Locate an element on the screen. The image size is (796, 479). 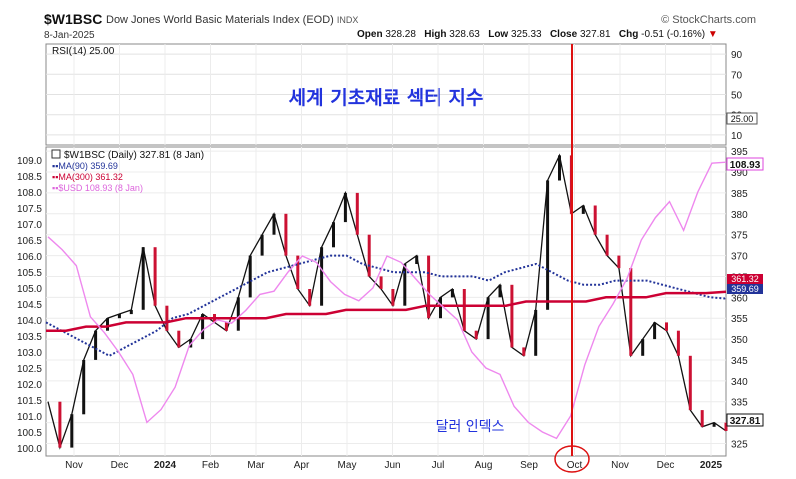
price-tick-label: 335 is located at coordinates (739, 403).